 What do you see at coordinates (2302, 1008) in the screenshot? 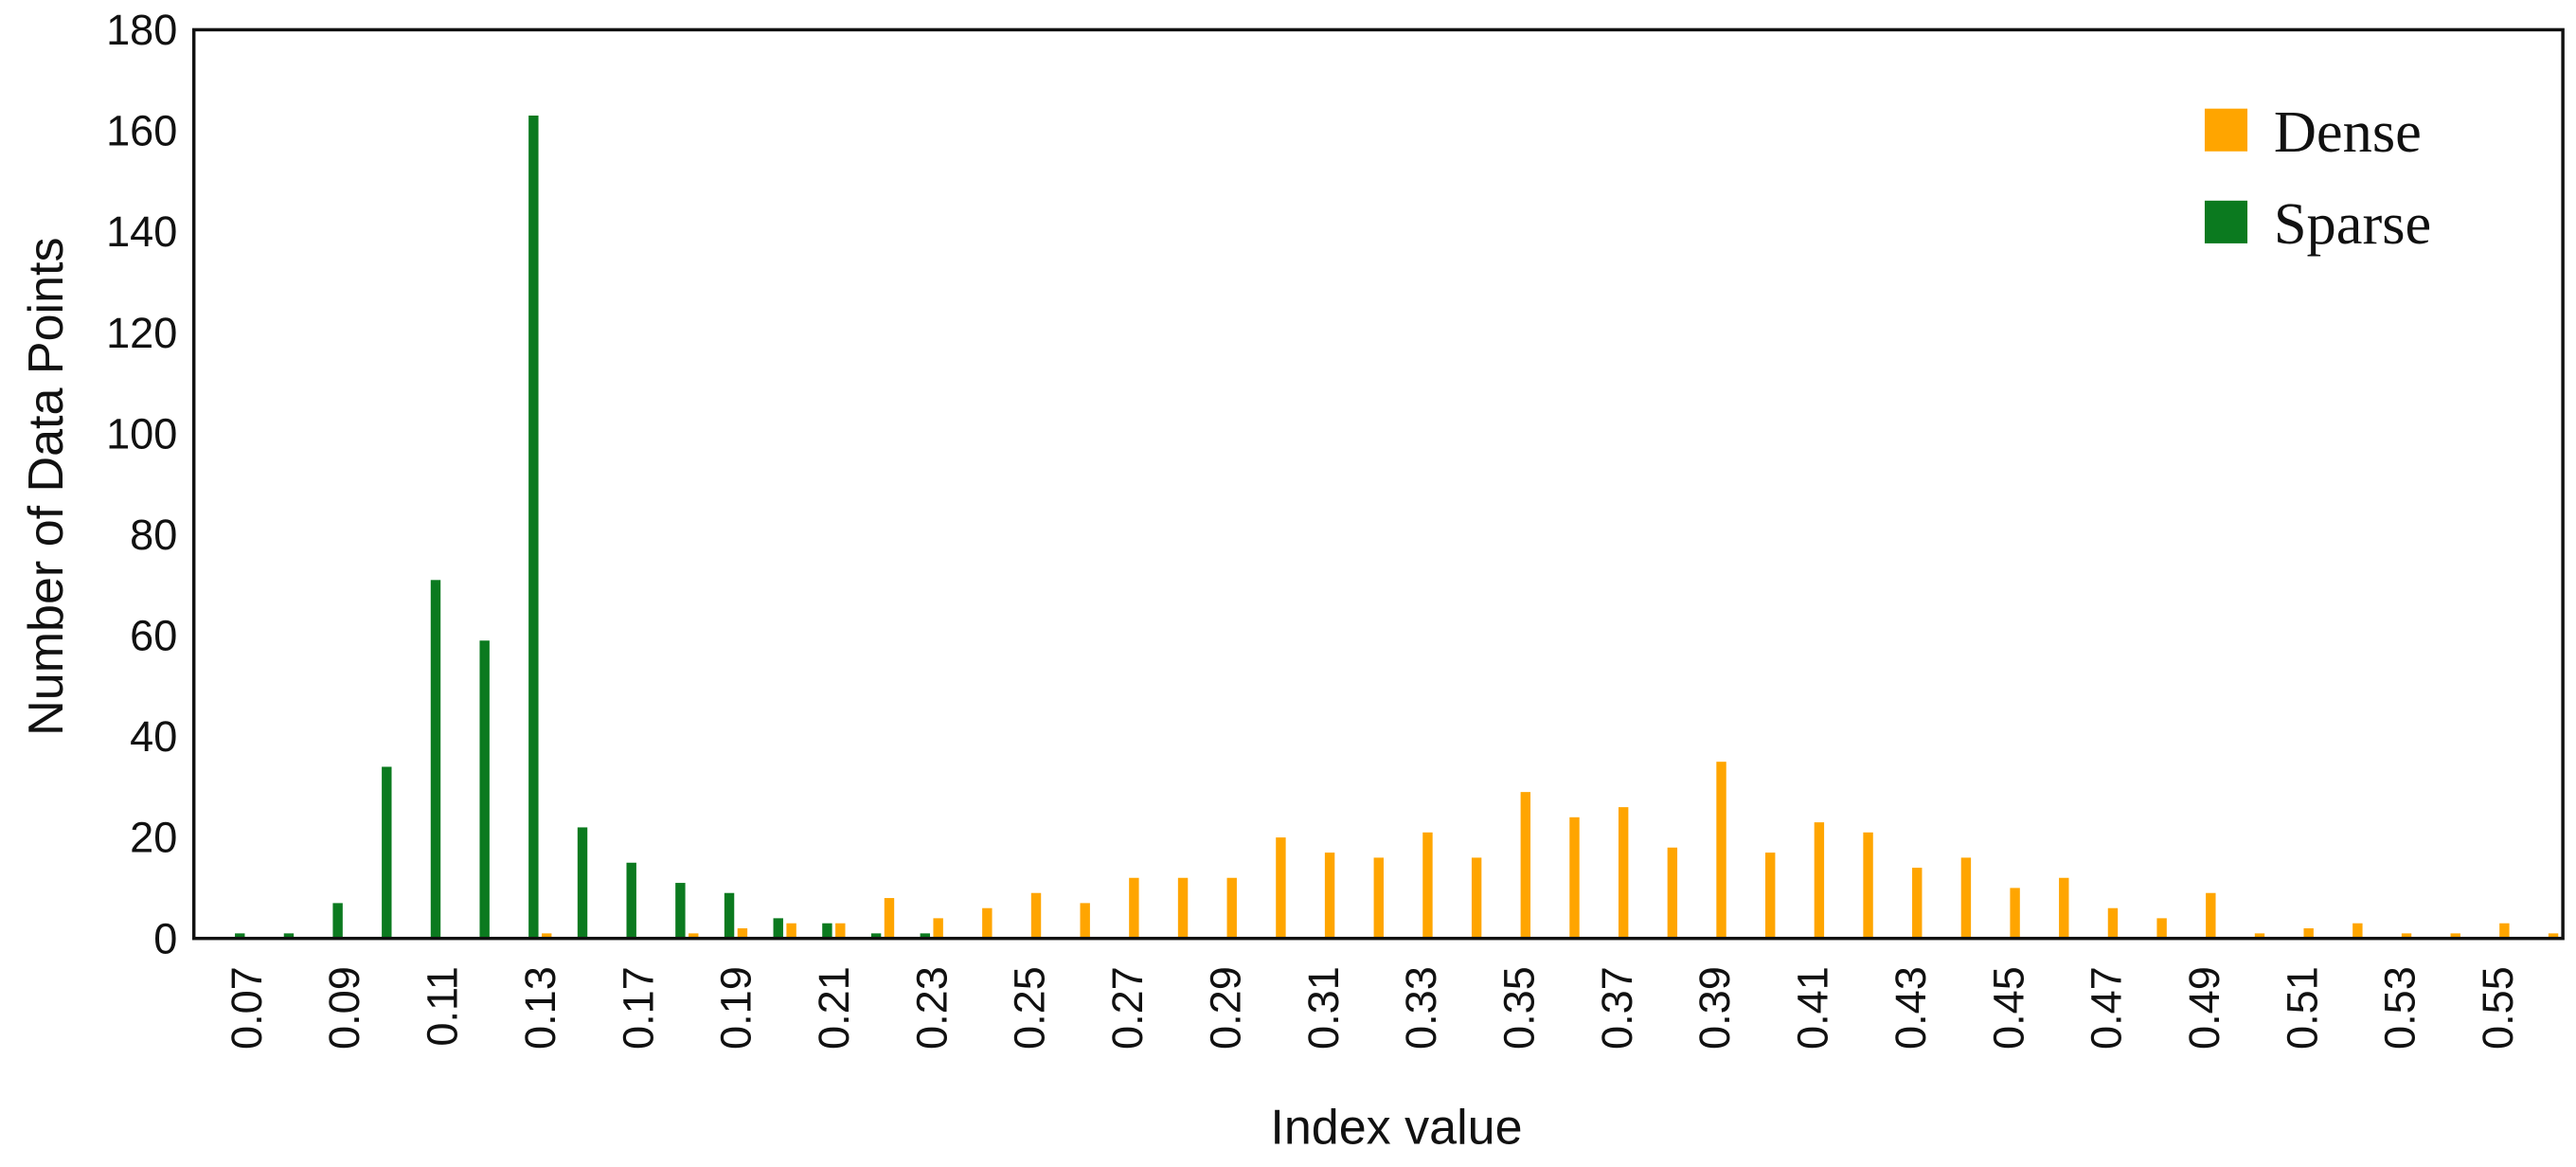
I see `x-tick-label: 0.51` at bounding box center [2302, 1008].